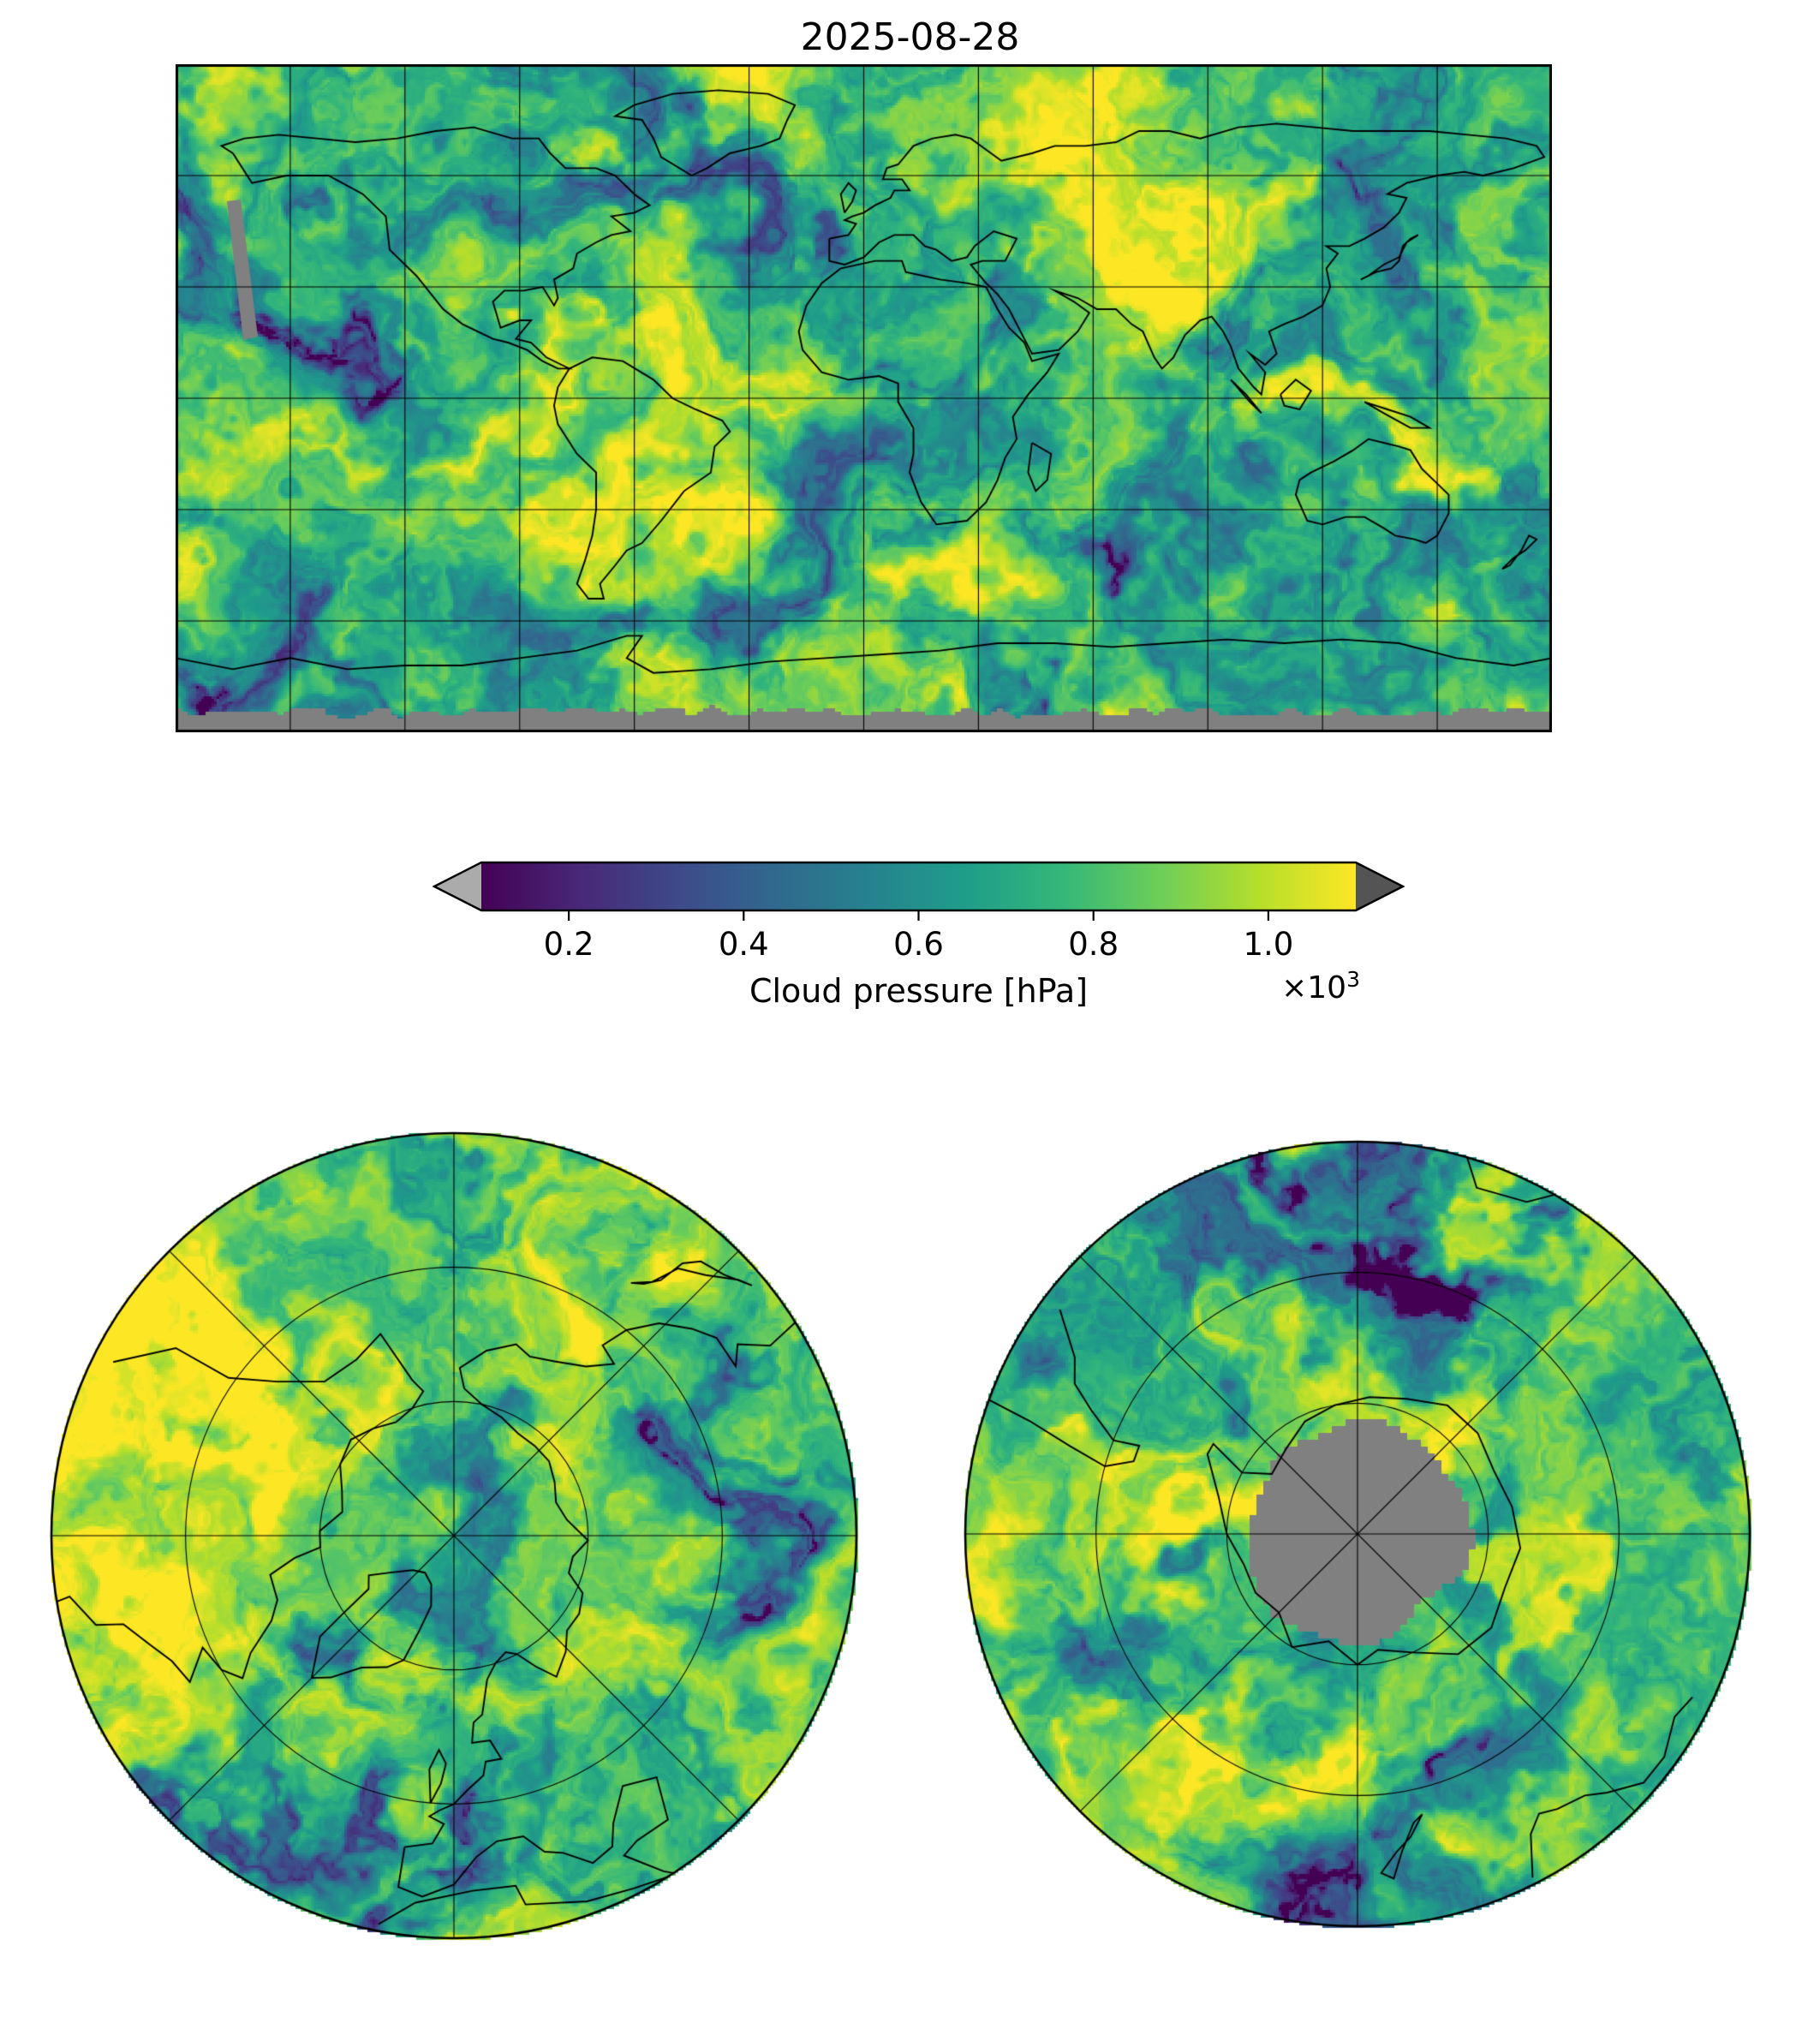 This screenshot has height=2023, width=1820. Describe the element at coordinates (457, 886) in the screenshot. I see `colorbar-under-arrow` at that location.